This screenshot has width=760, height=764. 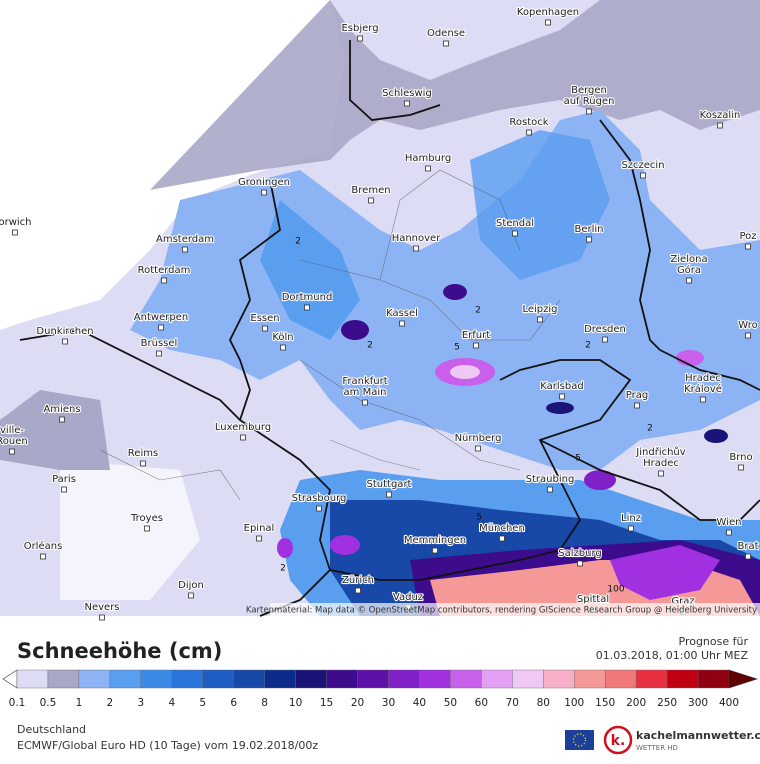 I want to click on legend-label: 250, so click(x=667, y=703).